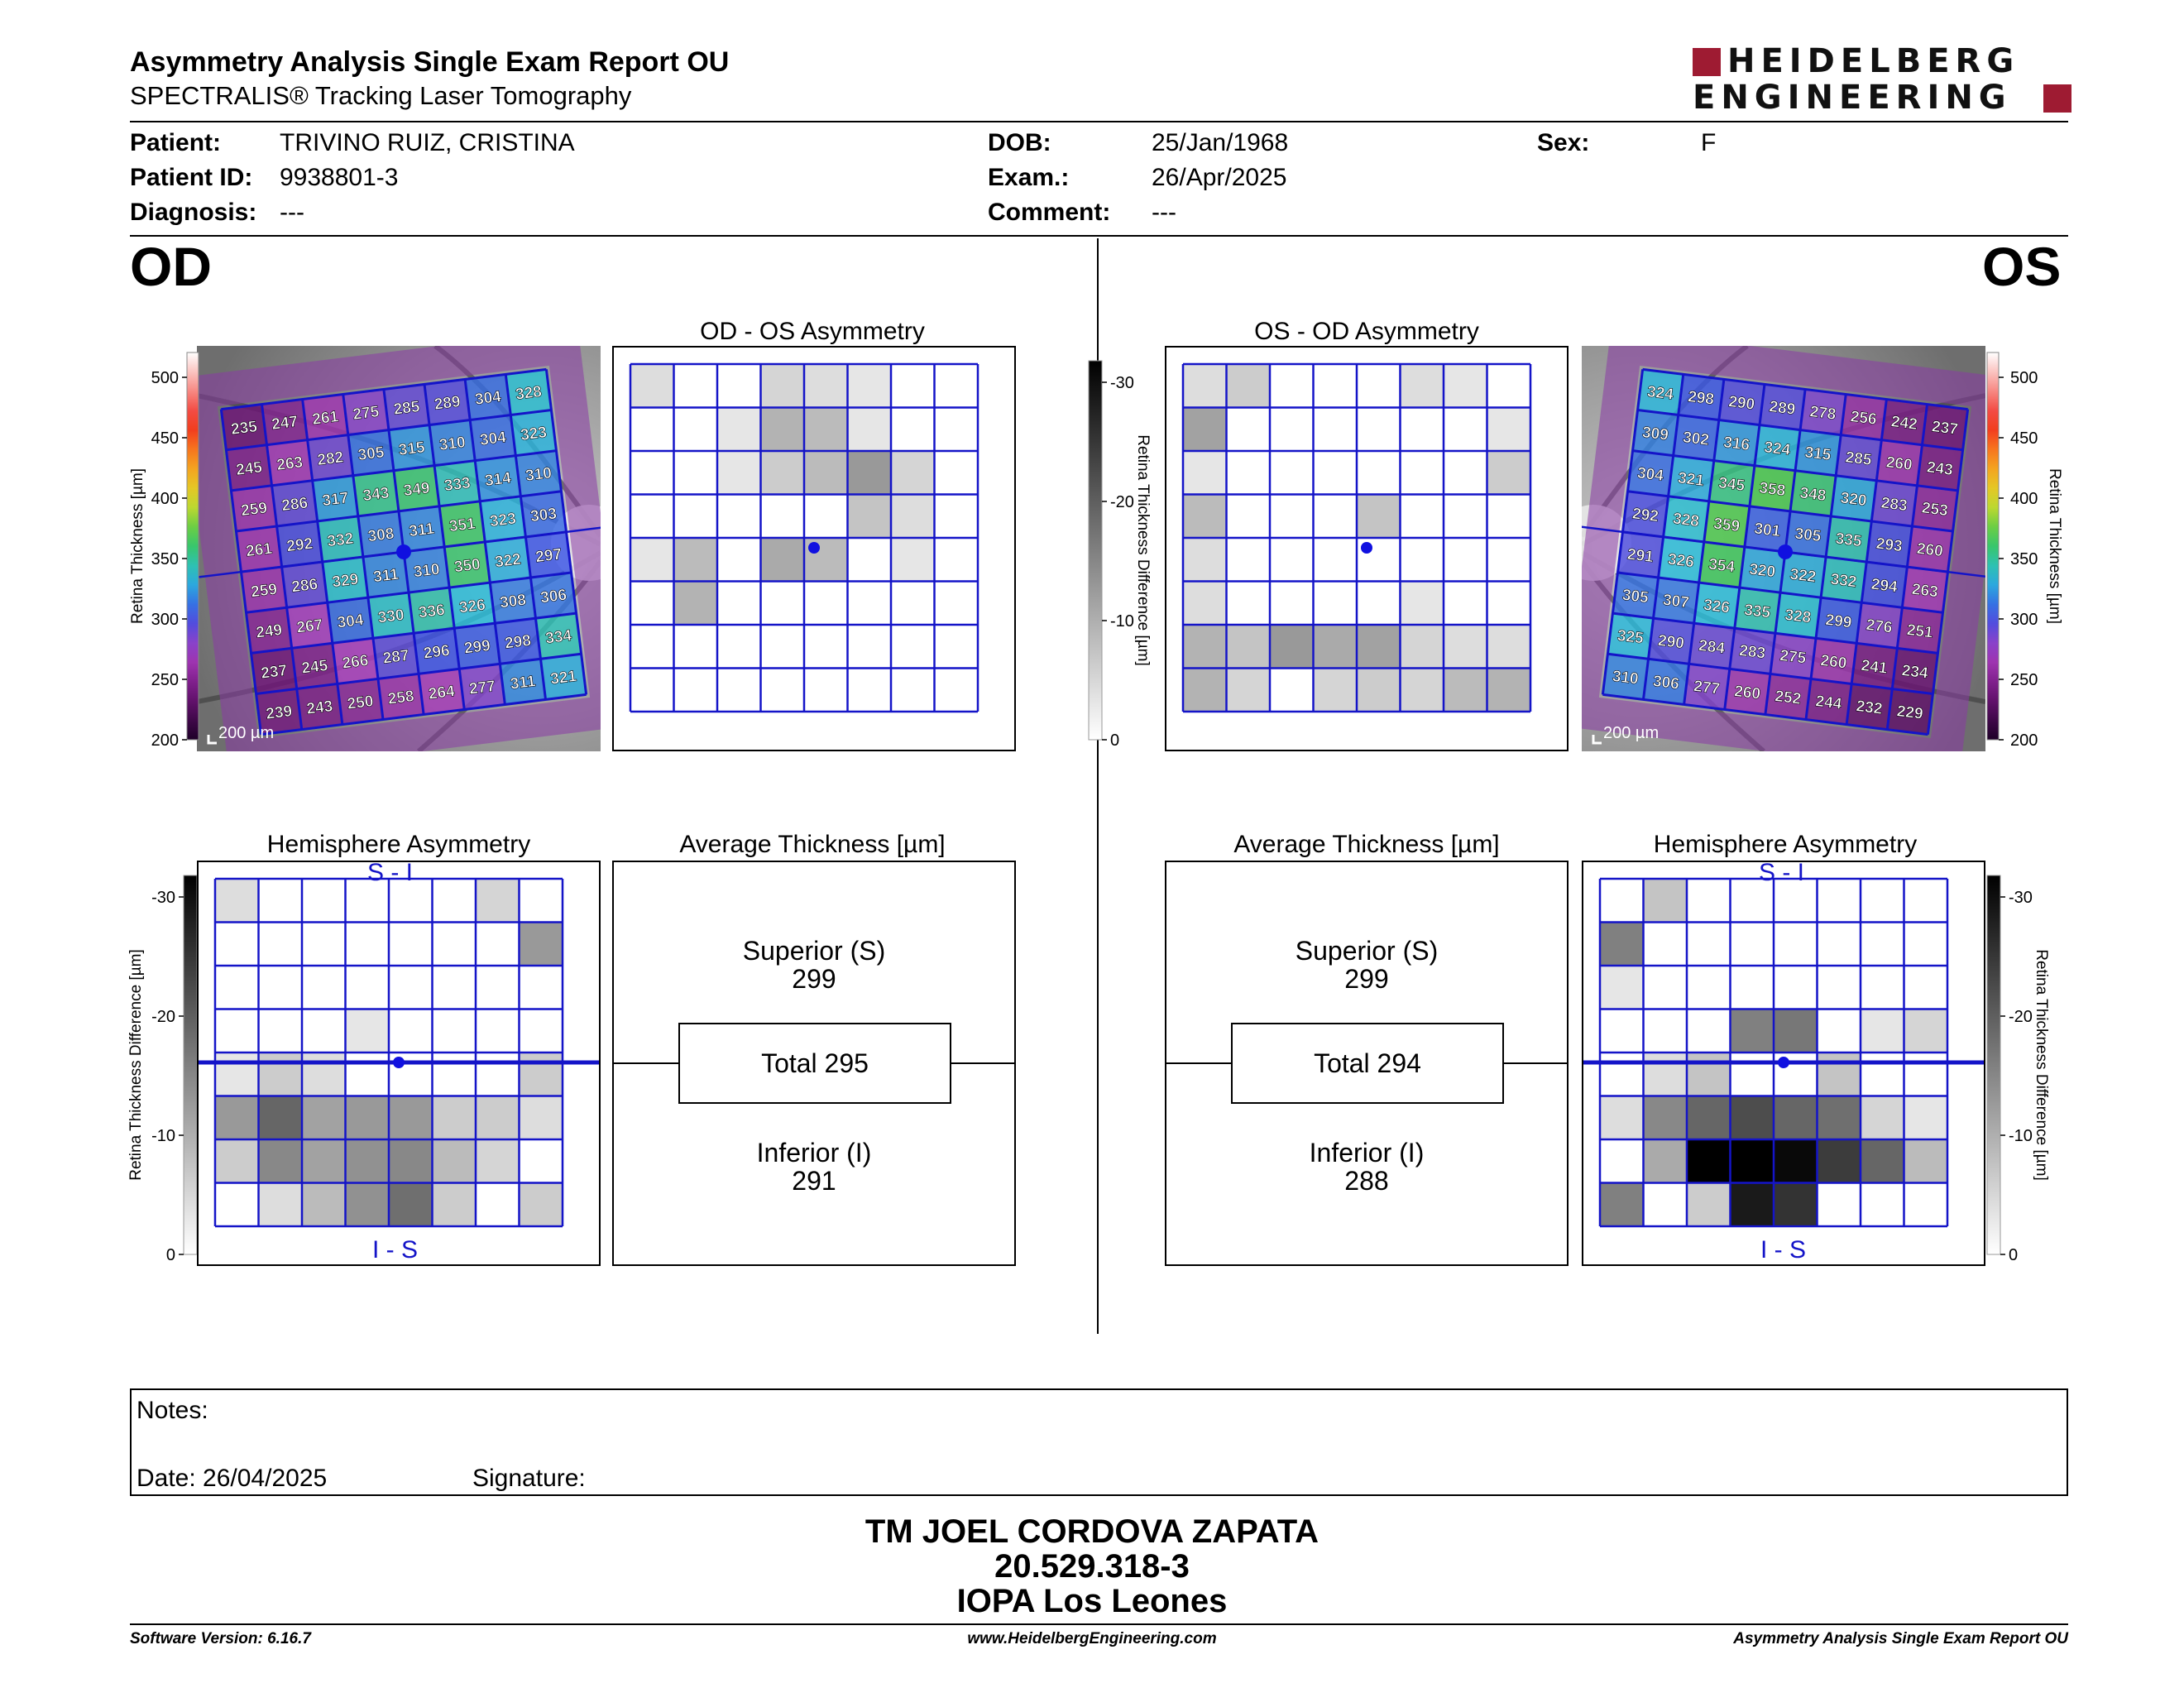 The height and width of the screenshot is (1688, 2184). I want to click on od-hemi-scale-difference-bar, so click(190, 1065).